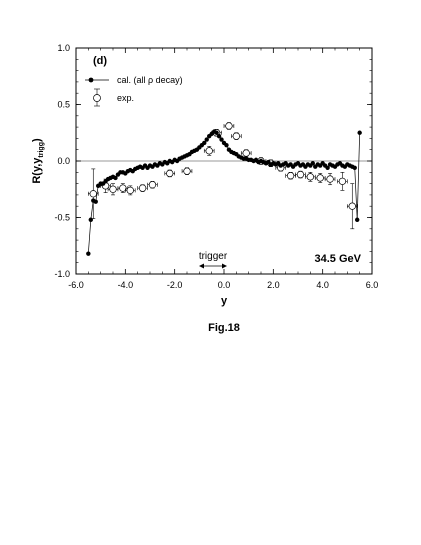  What do you see at coordinates (63, 48) in the screenshot?
I see `y-tick-label: 1.0` at bounding box center [63, 48].